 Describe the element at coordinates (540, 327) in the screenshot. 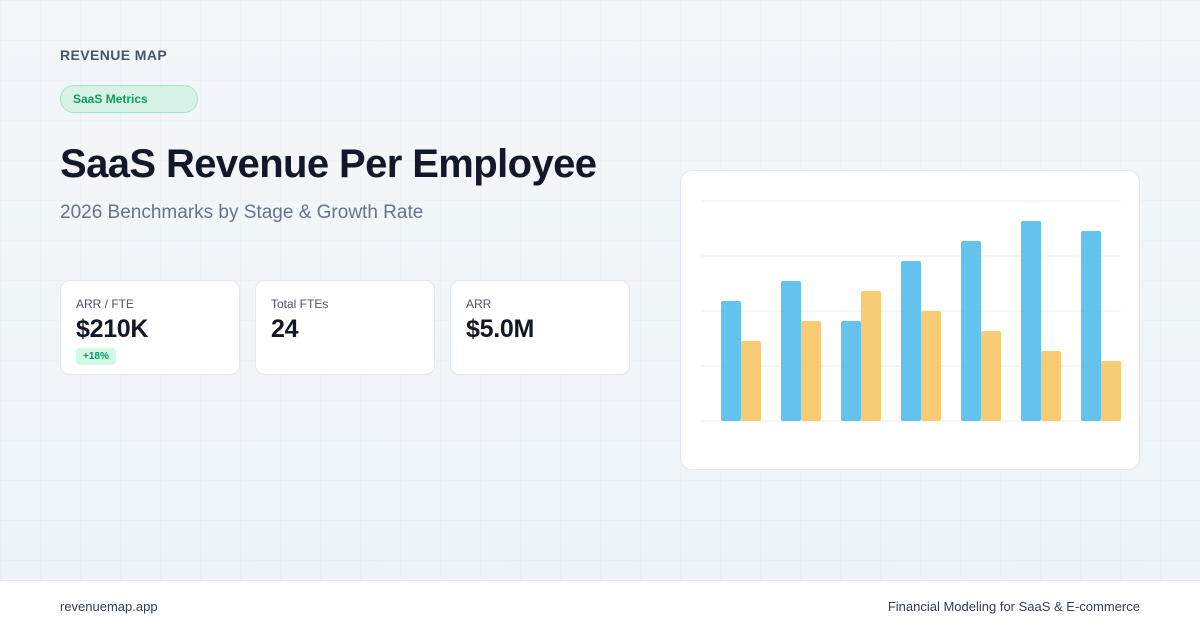

I see `metric-card-arr: ARR $5.0M` at that location.